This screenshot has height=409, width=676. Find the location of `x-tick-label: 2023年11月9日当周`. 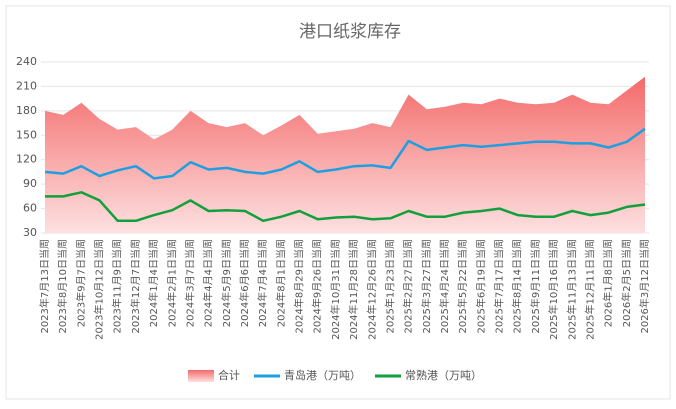

x-tick-label: 2023年11月9日当周 is located at coordinates (117, 286).